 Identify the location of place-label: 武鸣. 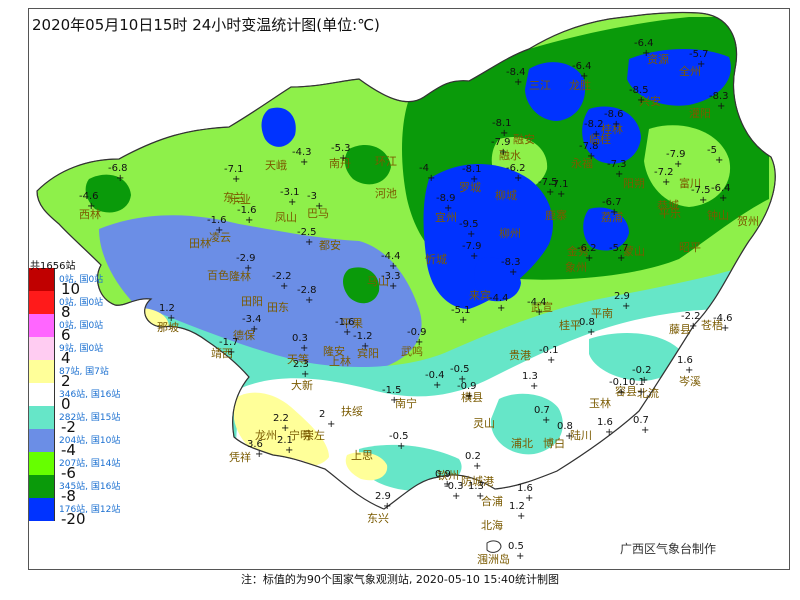
(412, 351).